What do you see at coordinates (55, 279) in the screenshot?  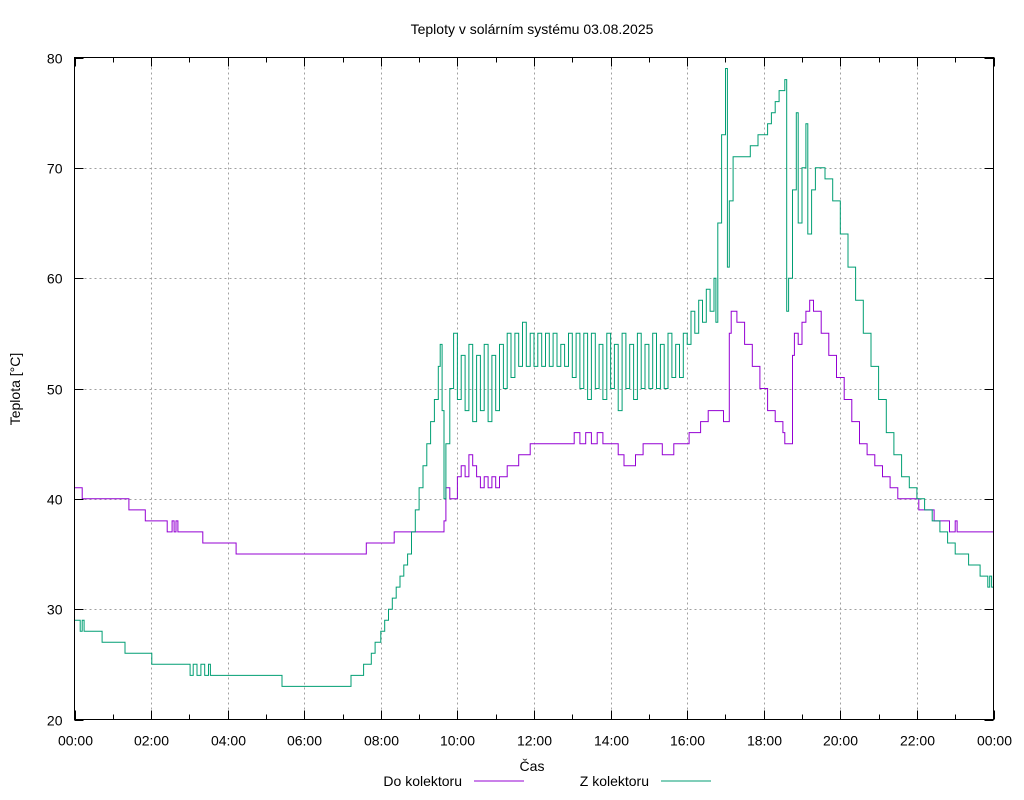 I see `y-tick-label: 60` at bounding box center [55, 279].